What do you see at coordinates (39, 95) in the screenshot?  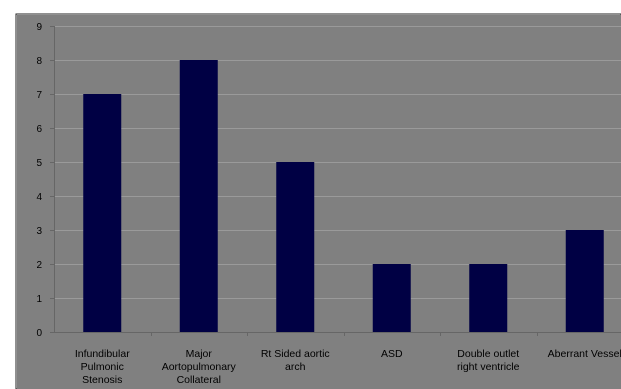 I see `y-tick-label-7: 7` at bounding box center [39, 95].